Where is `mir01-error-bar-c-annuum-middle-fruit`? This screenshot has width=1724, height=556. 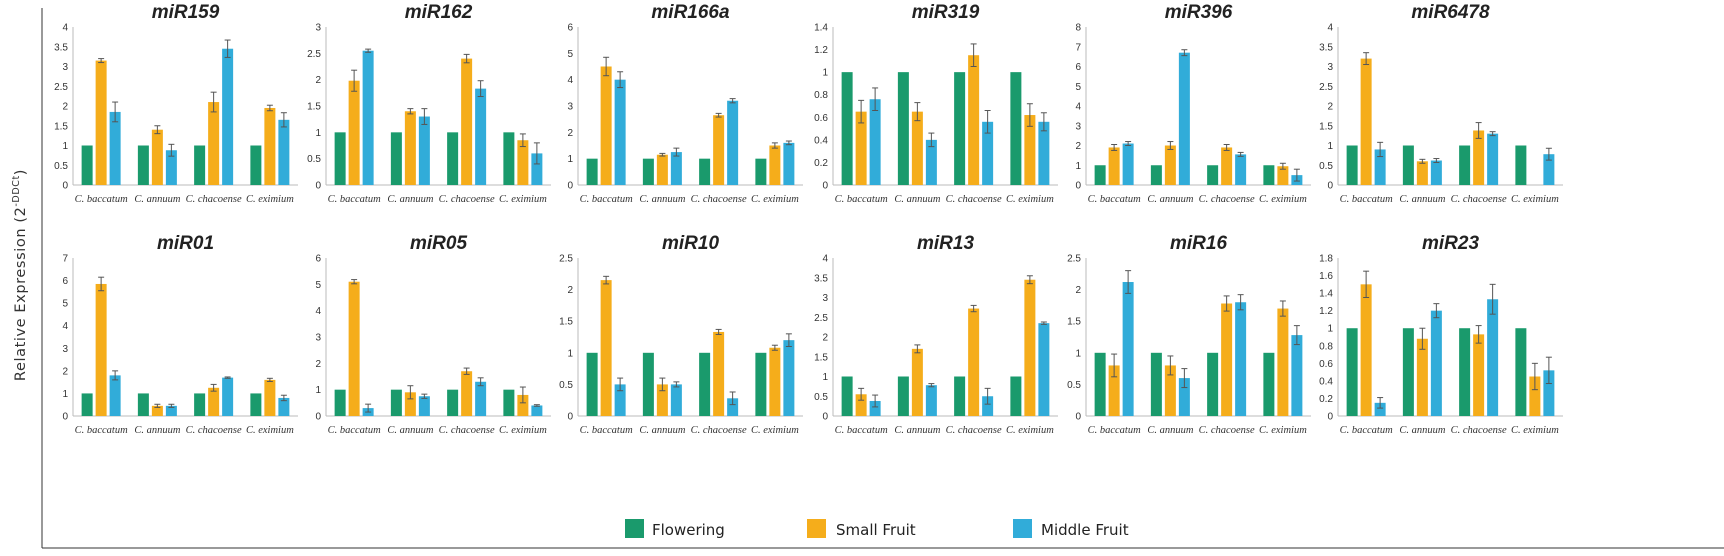 mir01-error-bar-c-annuum-middle-fruit is located at coordinates (171, 405).